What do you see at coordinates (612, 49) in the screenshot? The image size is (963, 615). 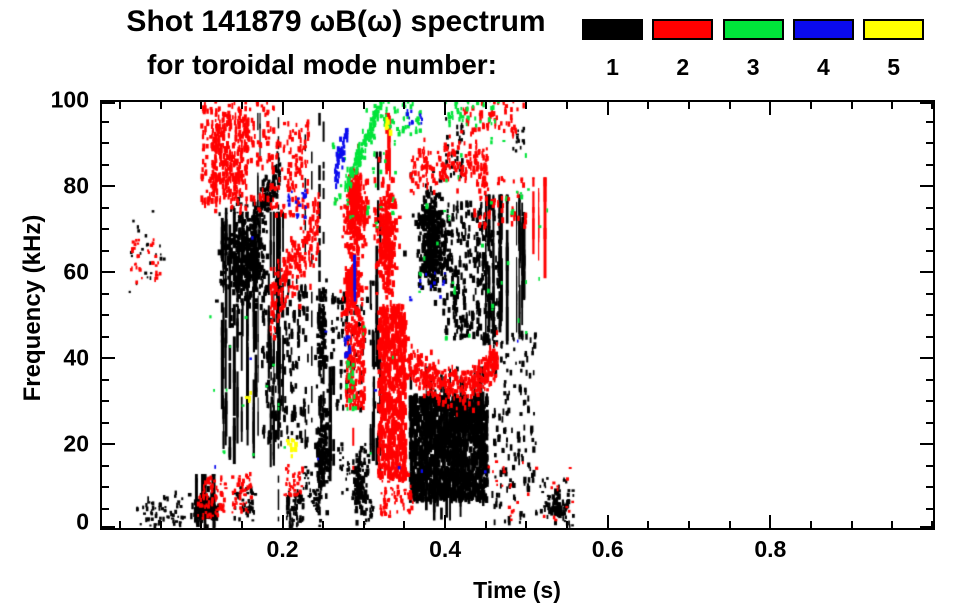 I see `legend-item: 1` at bounding box center [612, 49].